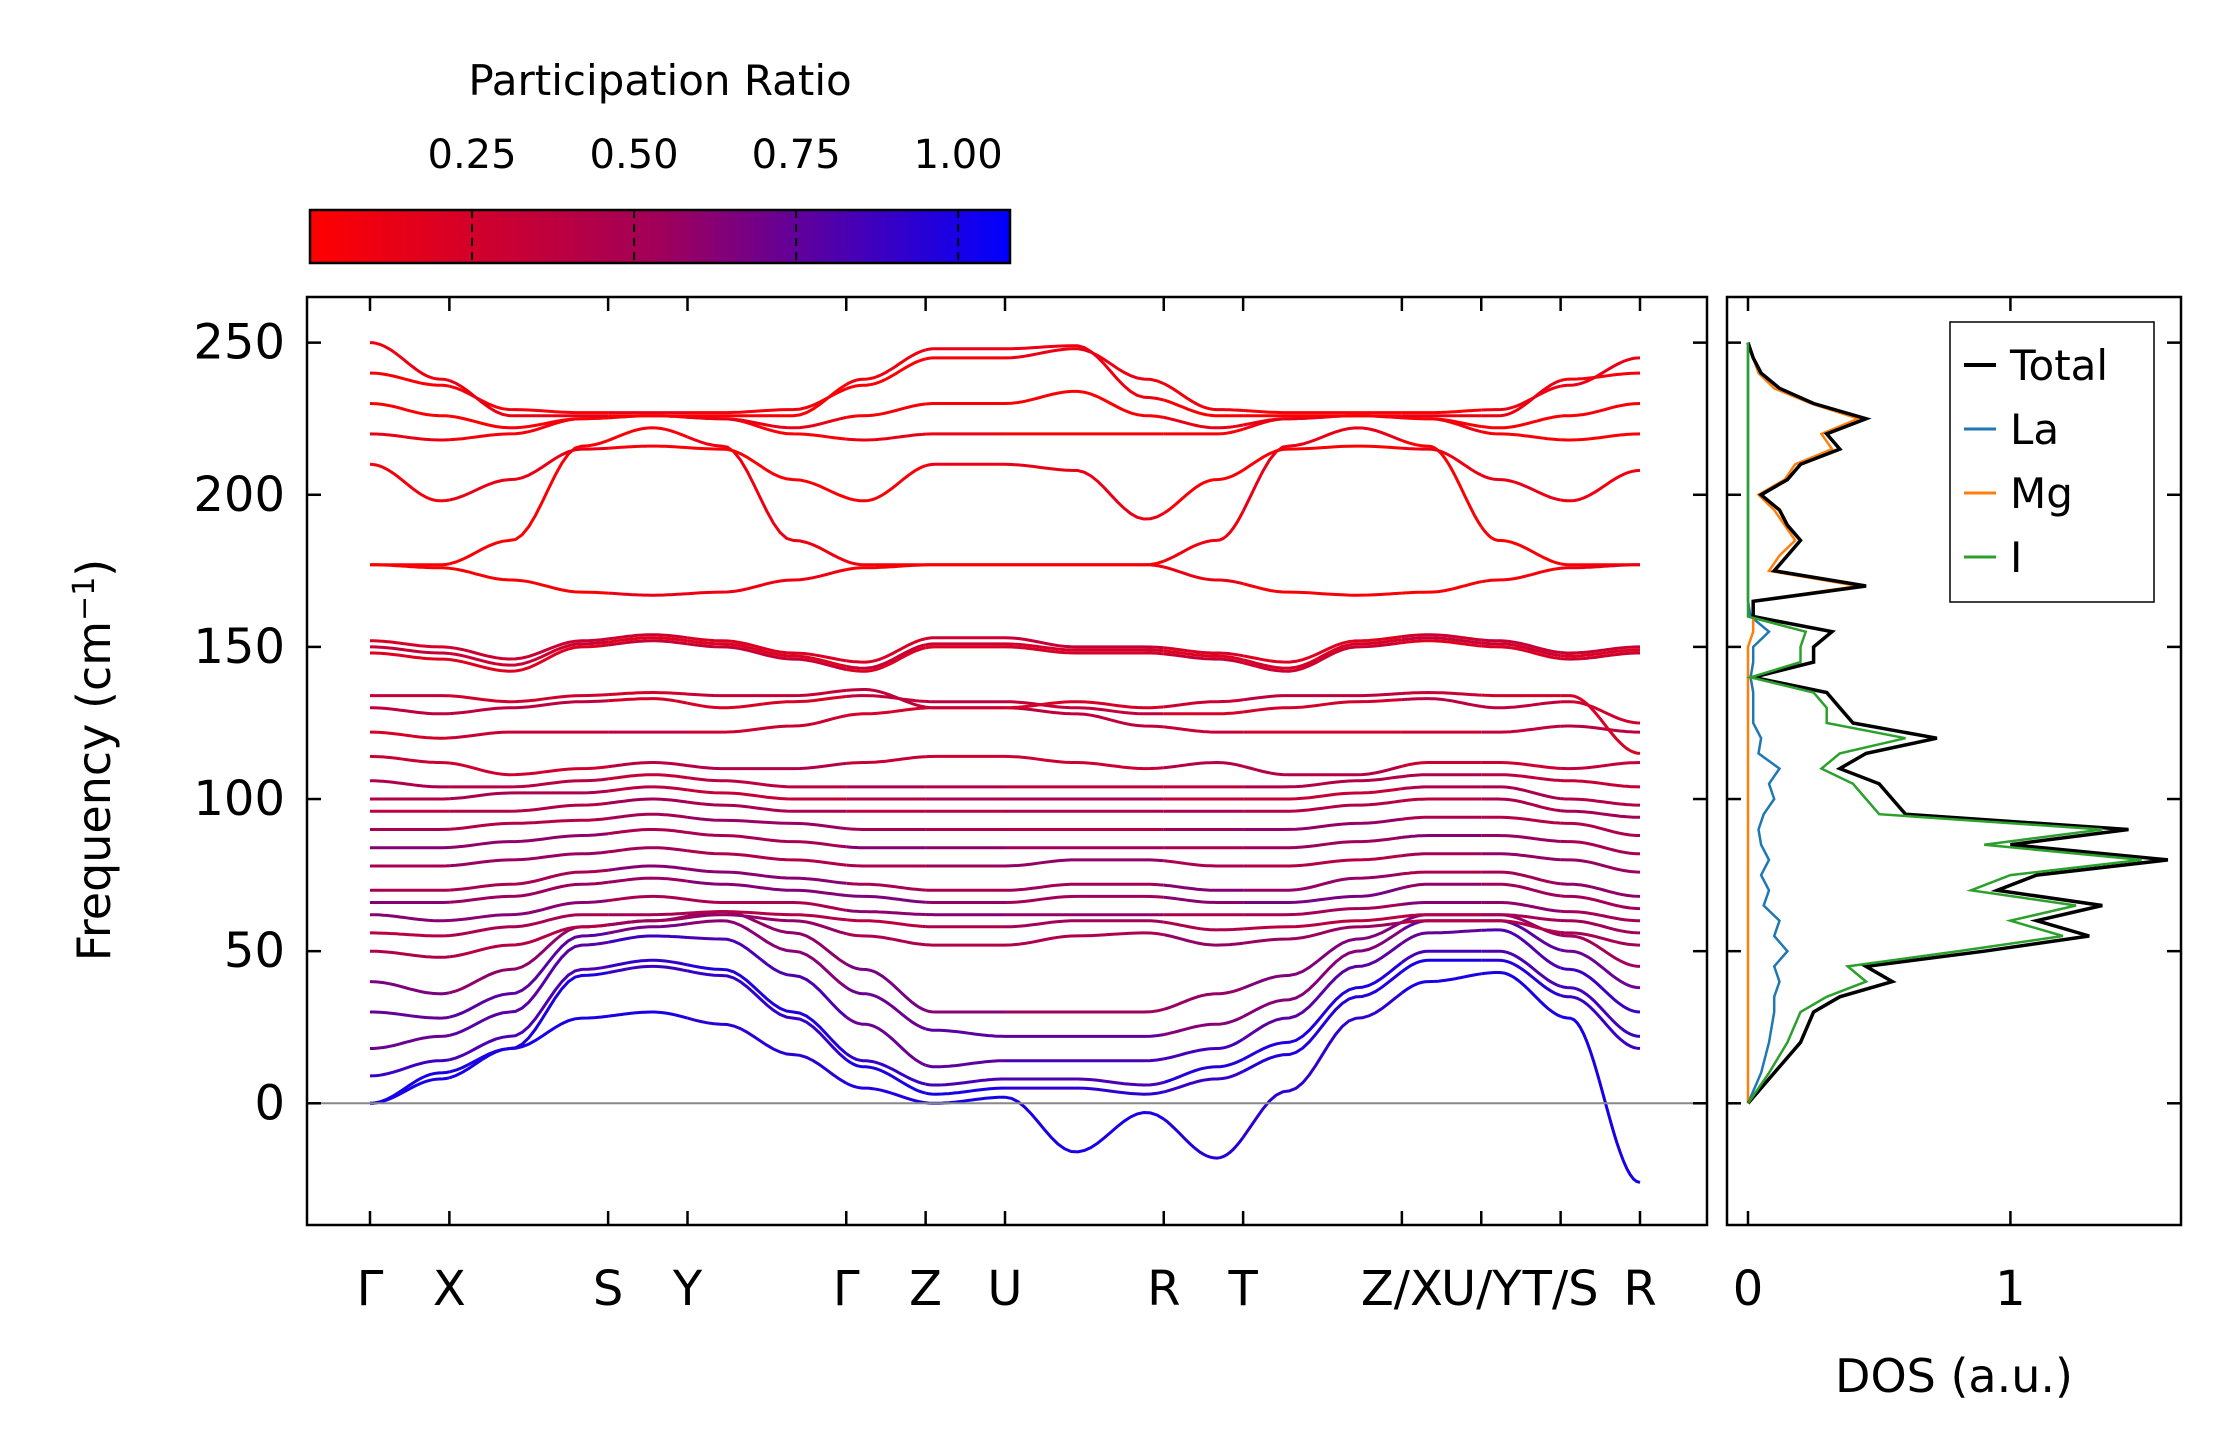 The height and width of the screenshot is (1455, 2222). I want to click on frequency-tick-label: 150, so click(239, 647).